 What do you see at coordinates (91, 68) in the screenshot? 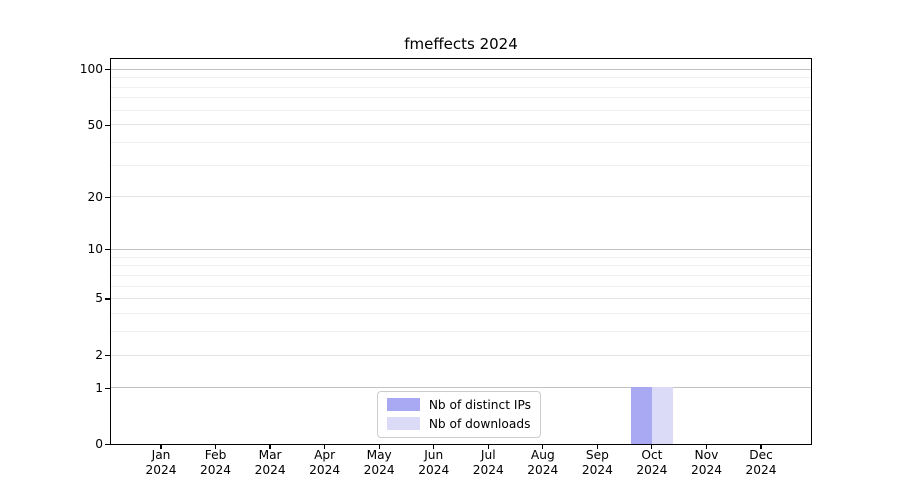
I see `y-tick-label: 100` at bounding box center [91, 68].